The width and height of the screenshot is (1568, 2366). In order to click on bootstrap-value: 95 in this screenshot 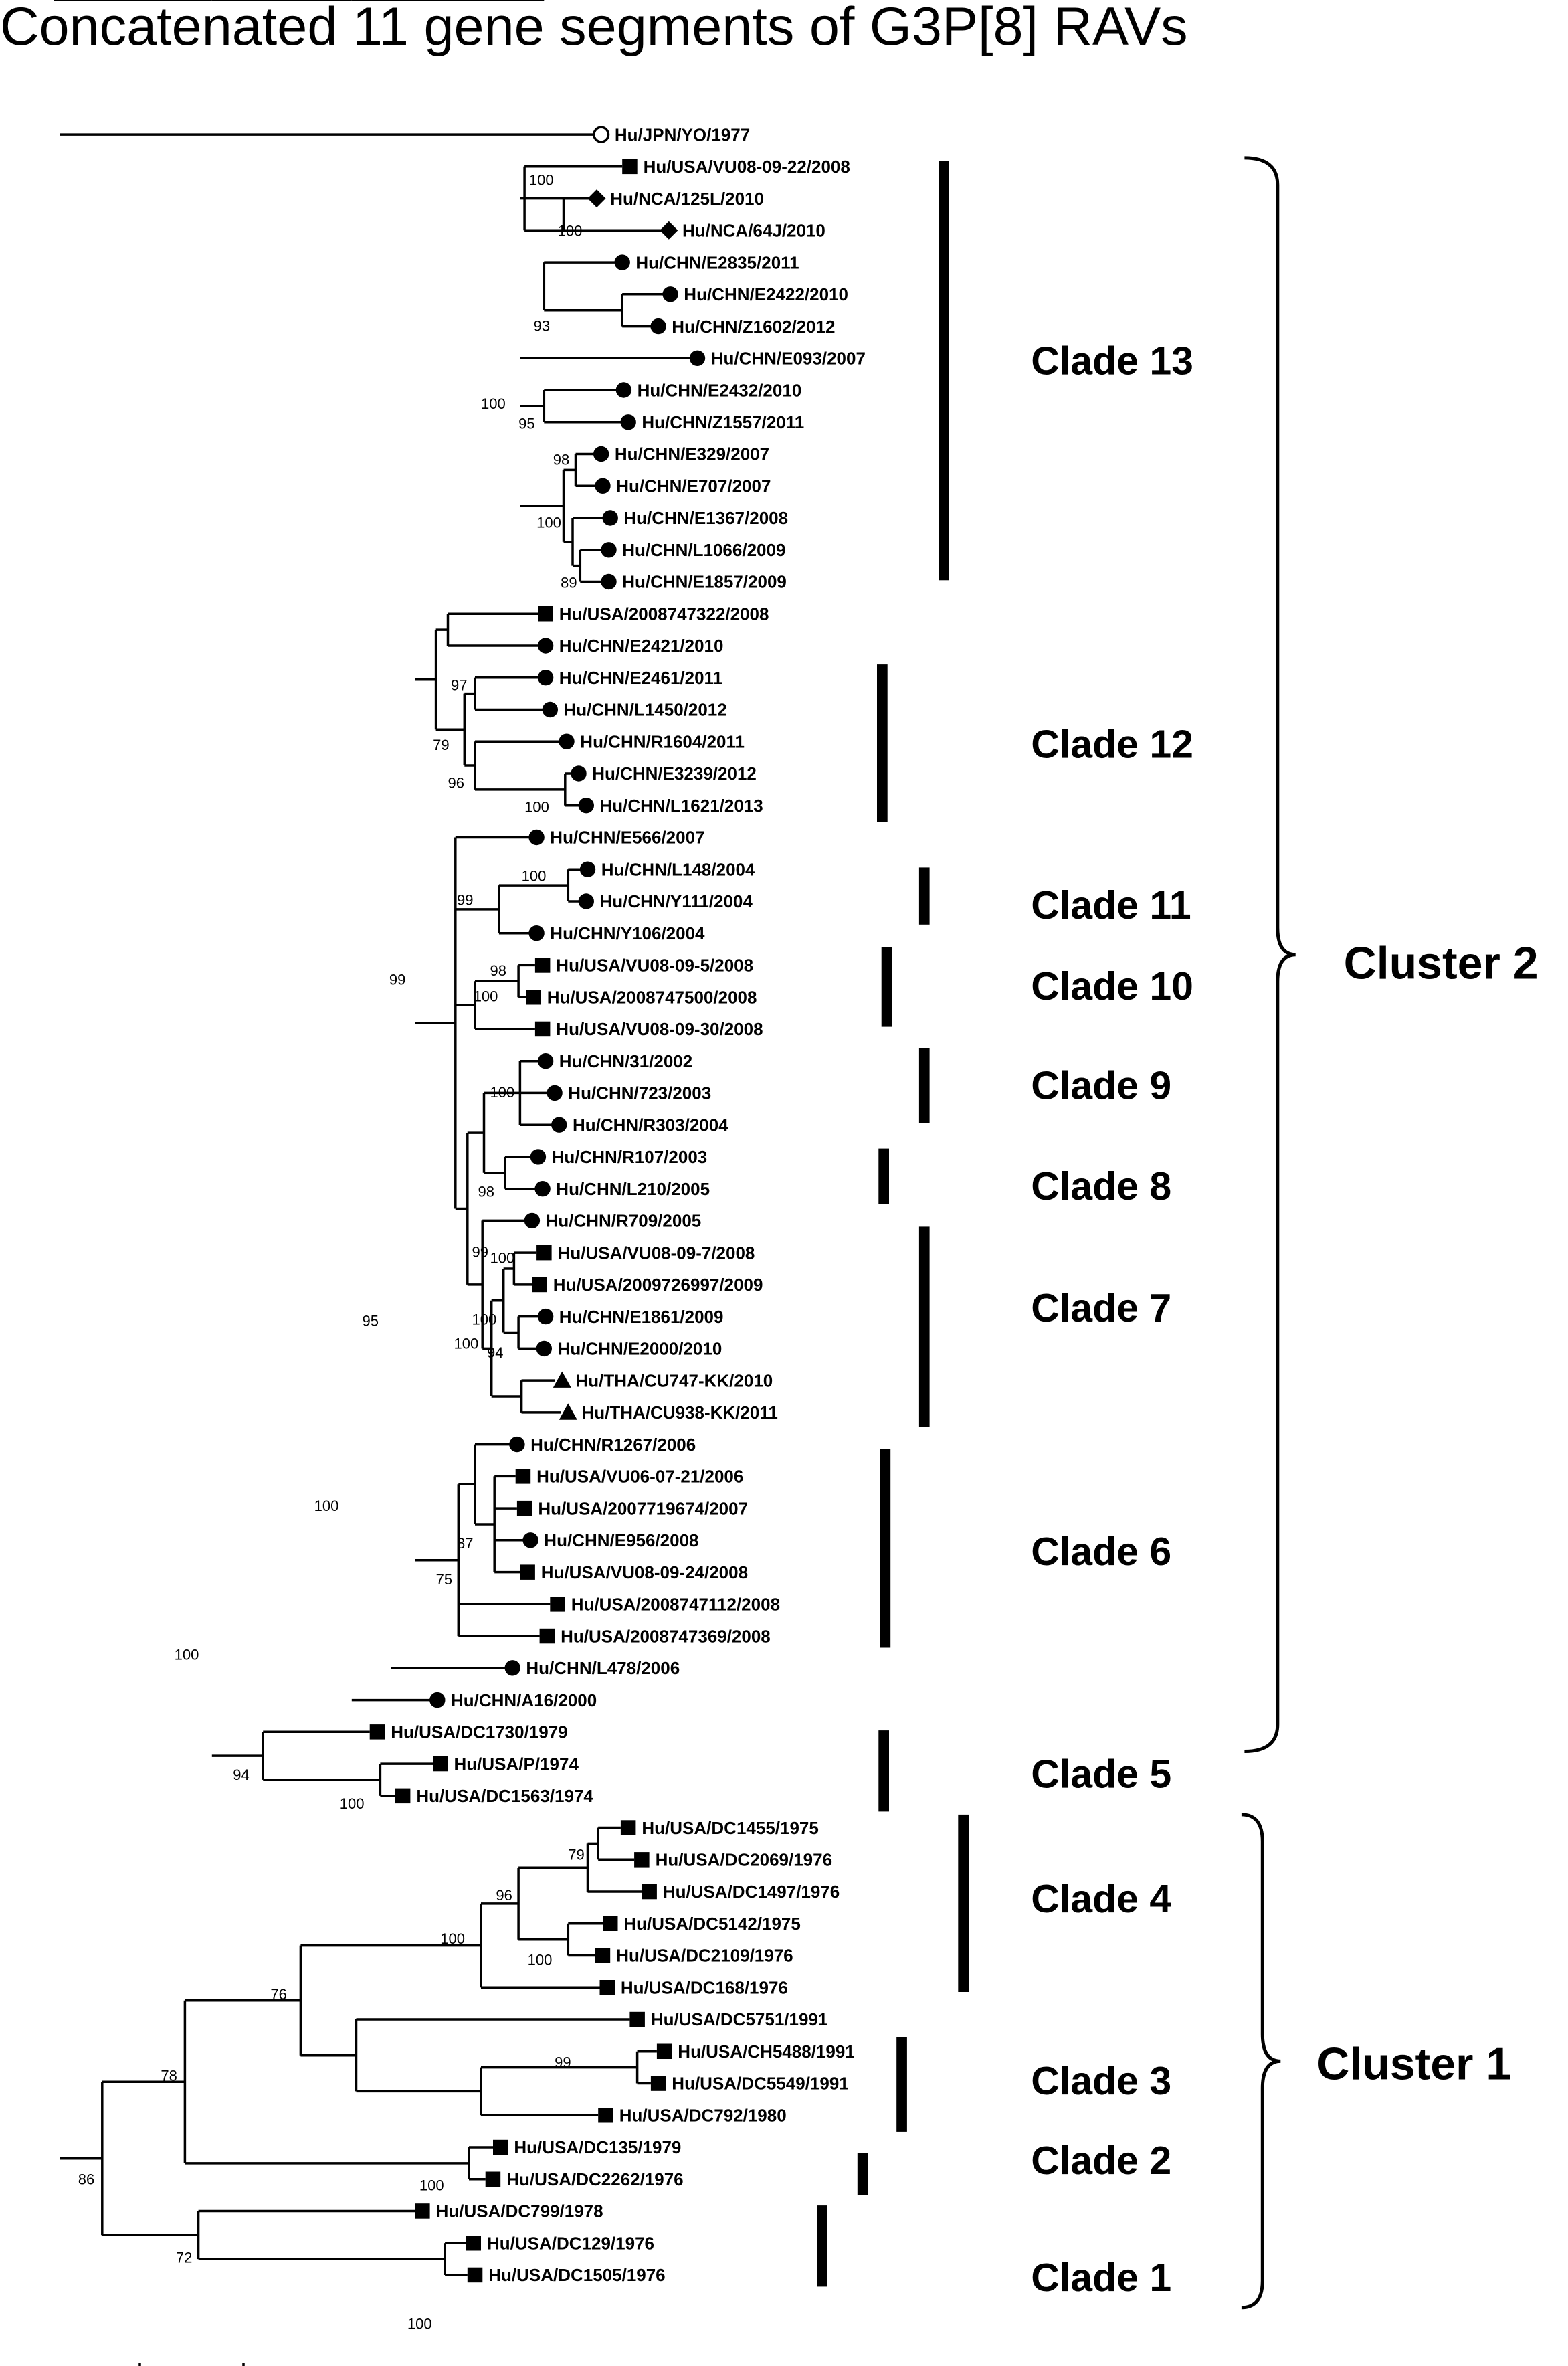, I will do `click(371, 1321)`.